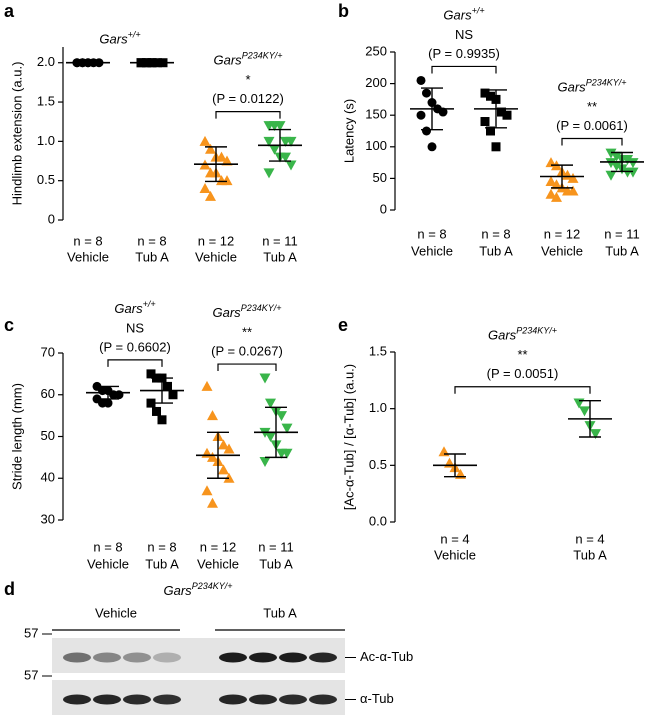  I want to click on panel-label: a, so click(9, 11).